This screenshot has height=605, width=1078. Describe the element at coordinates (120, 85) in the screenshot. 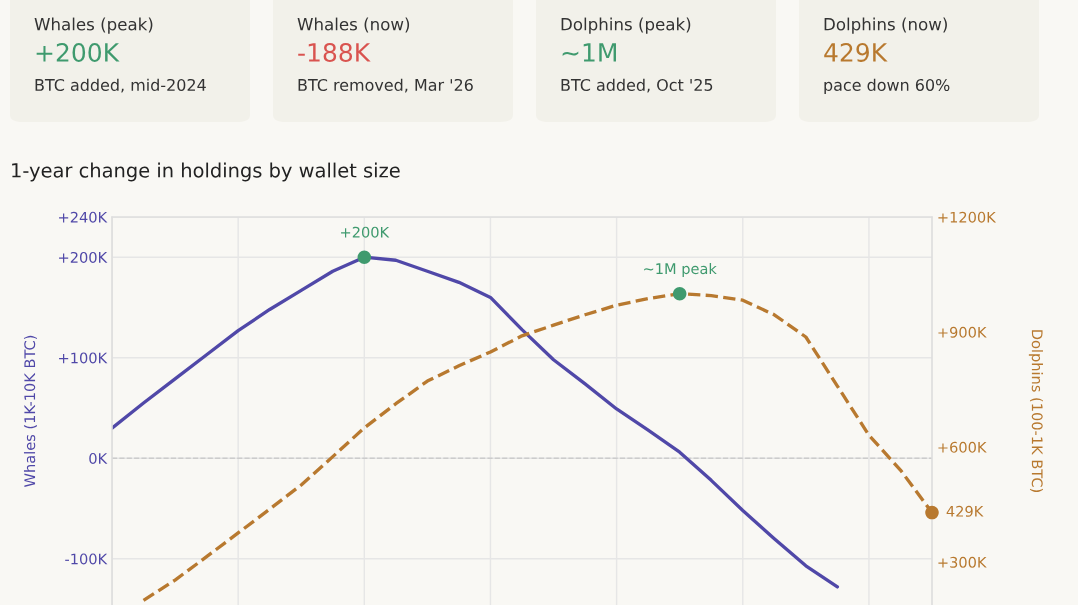

I see `text: BTC added, mid-2024` at that location.